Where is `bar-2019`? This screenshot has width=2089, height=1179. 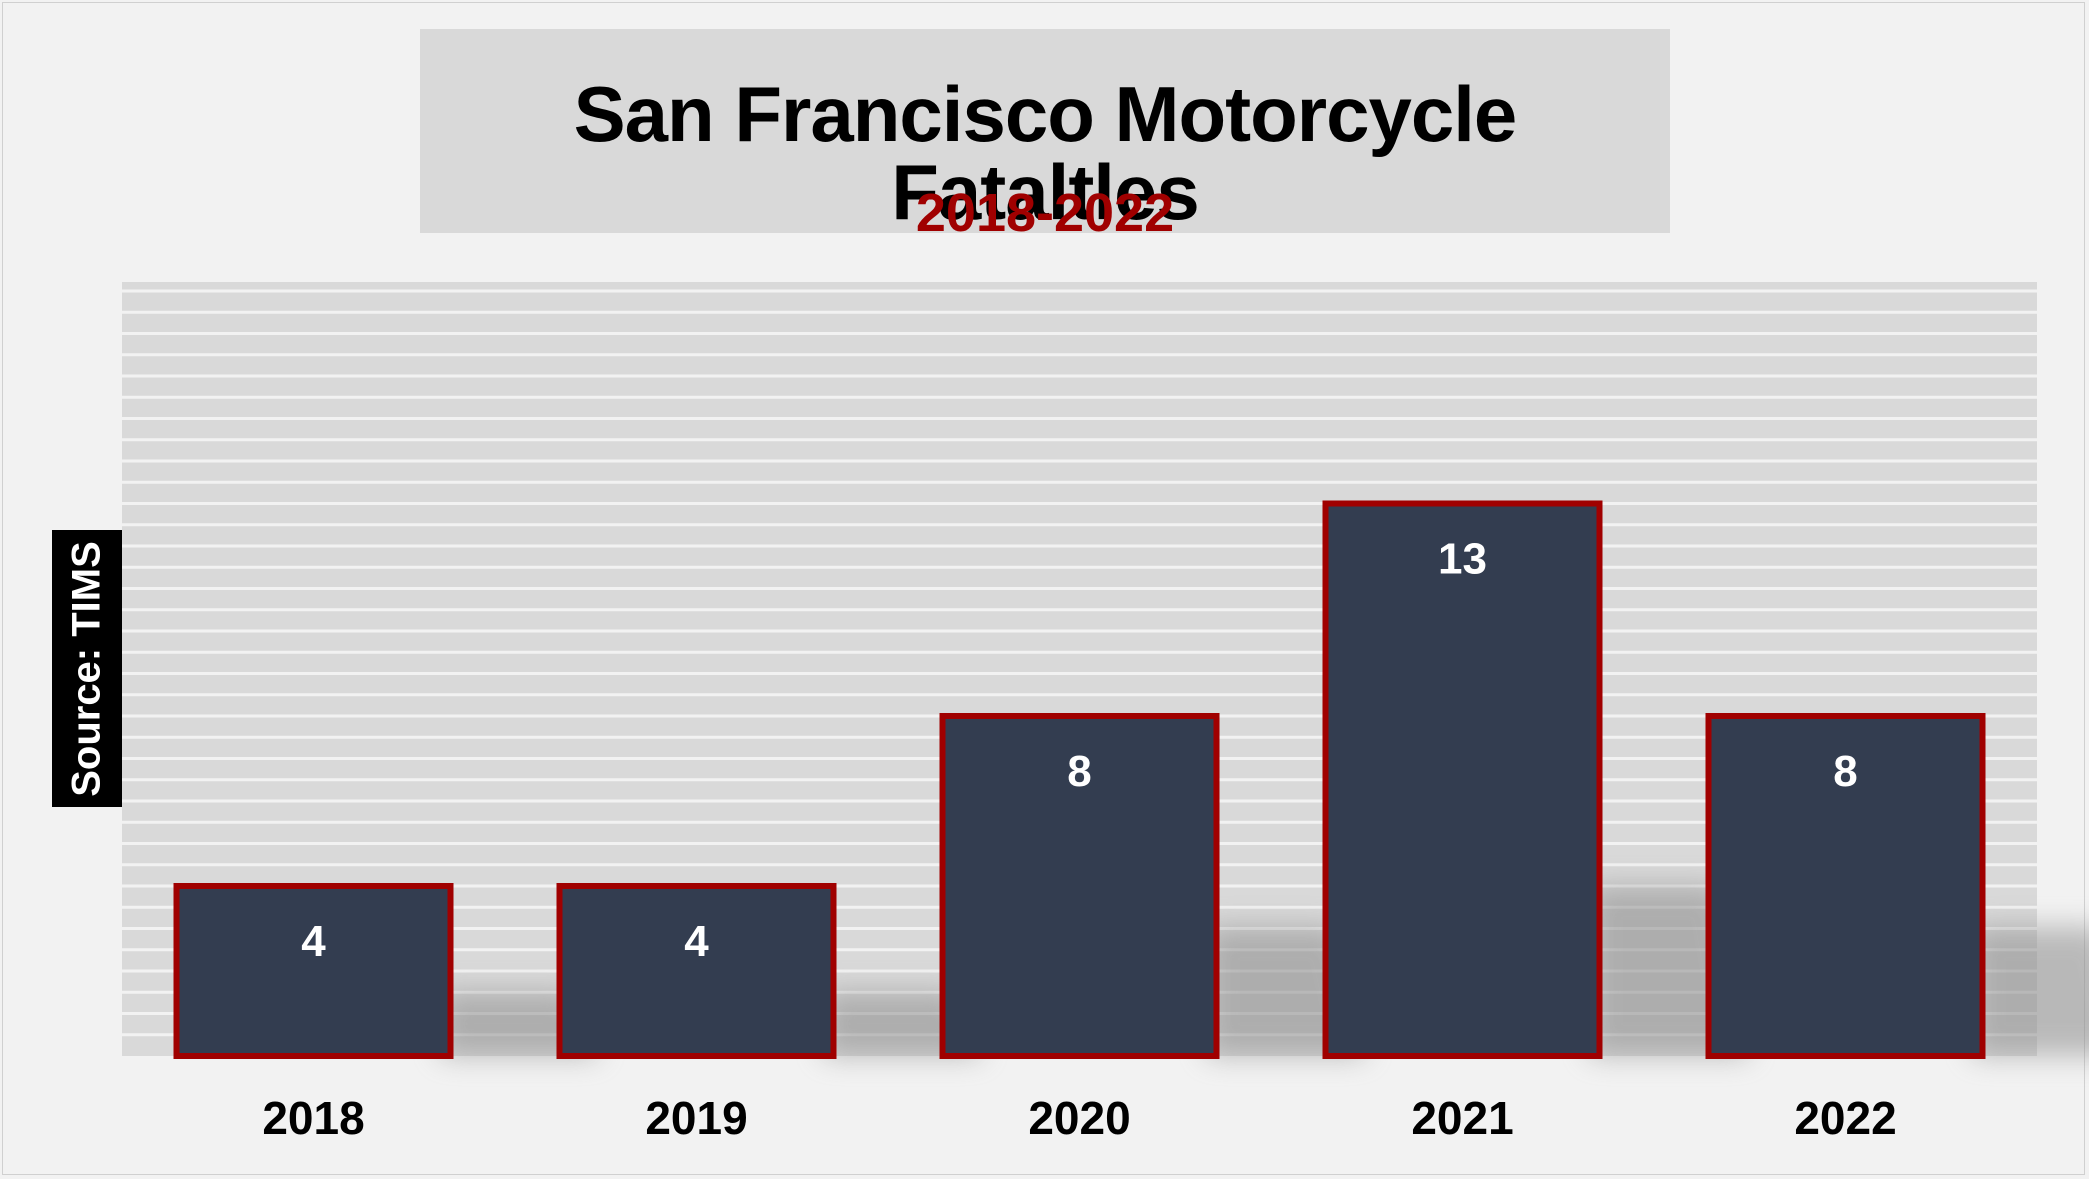
bar-2019 is located at coordinates (696, 971).